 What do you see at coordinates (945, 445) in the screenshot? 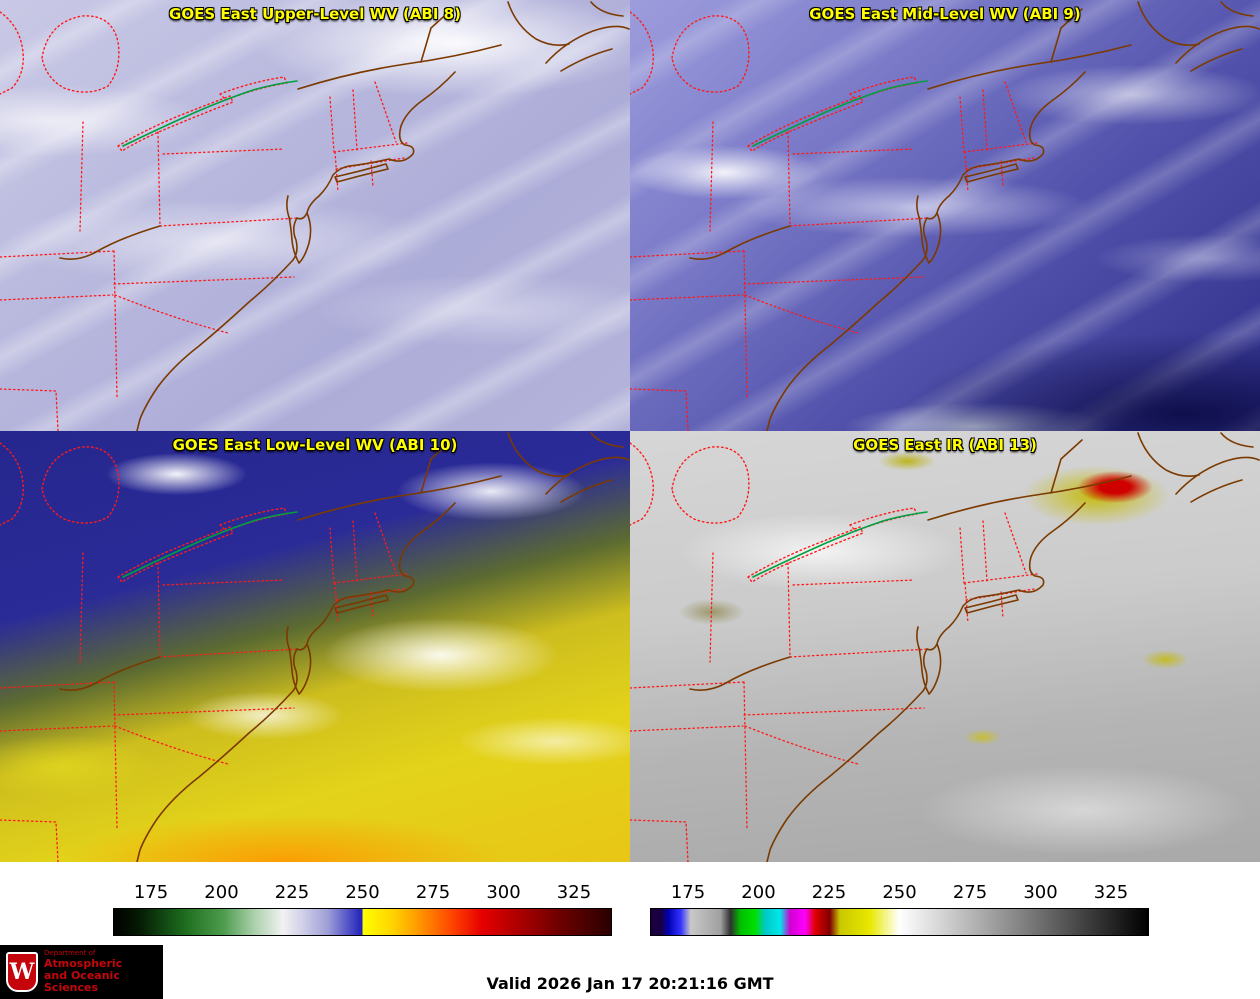
I see `panel-title-ir: GOES East IR (ABI 13)` at bounding box center [945, 445].